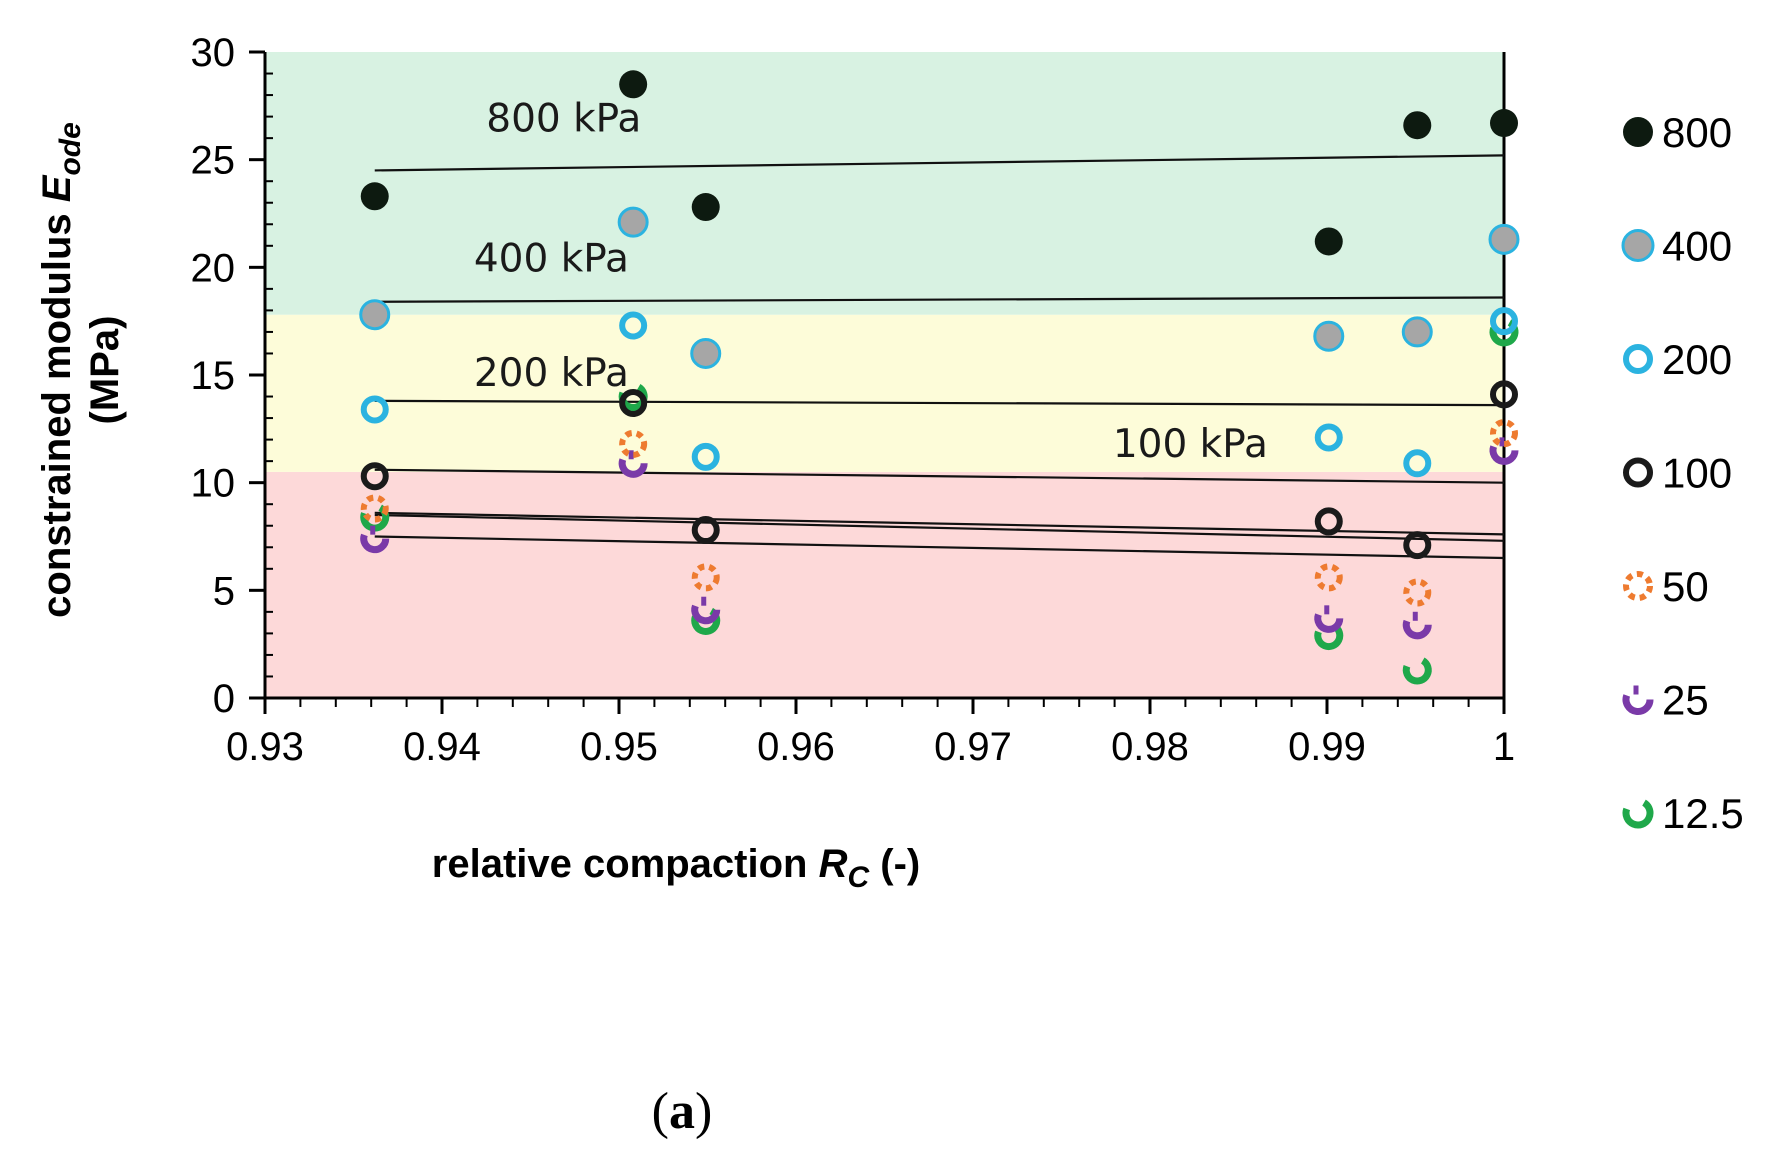  I want to click on panel-label-letter: a, so click(682, 1111).